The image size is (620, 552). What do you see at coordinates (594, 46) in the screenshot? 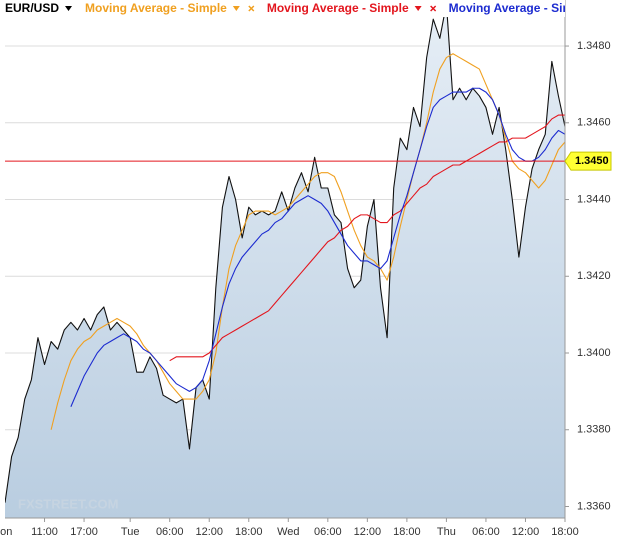
I see `y-tick-label: 1.3480` at bounding box center [594, 46].